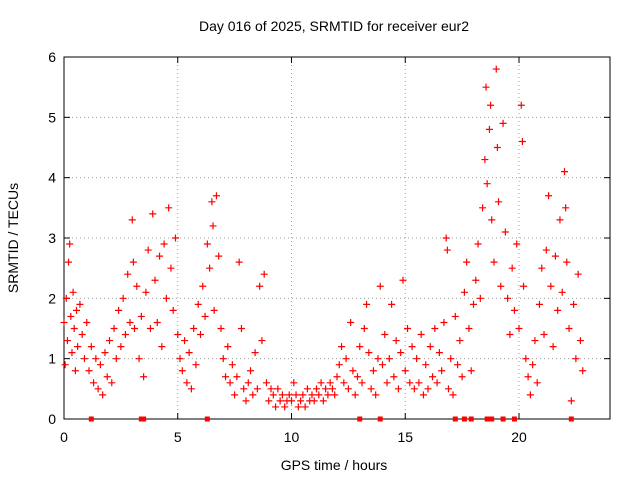  I want to click on y-axis-label: SRMTID / TECUs, so click(13, 238).